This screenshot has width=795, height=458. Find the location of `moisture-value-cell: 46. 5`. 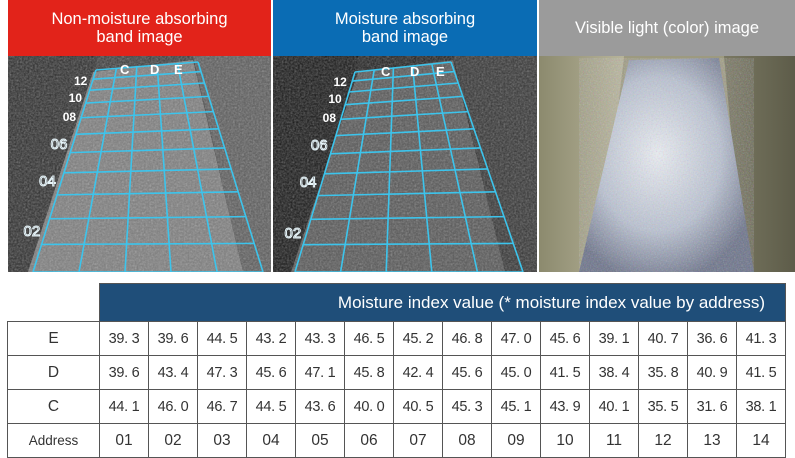

moisture-value-cell: 46. 5 is located at coordinates (369, 338).